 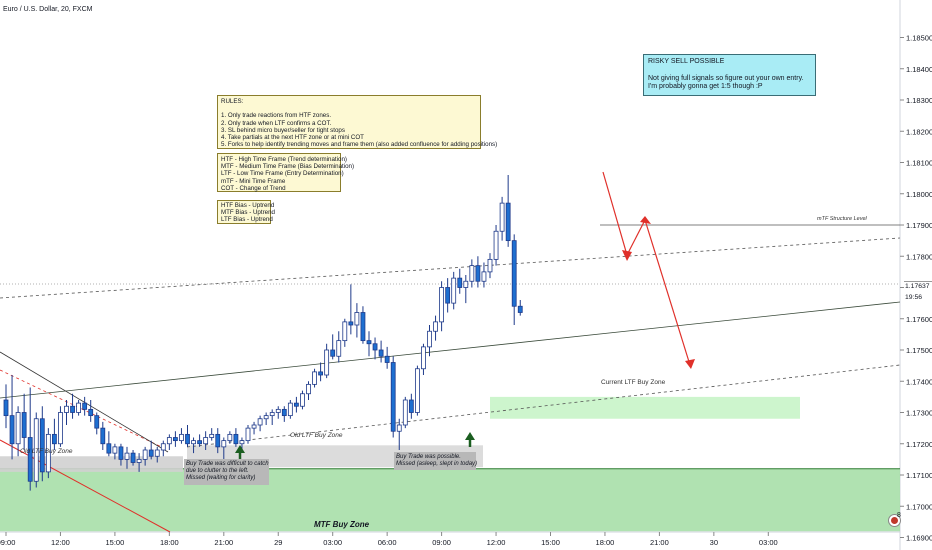 I want to click on sell-arrow-1-head, so click(x=627, y=255).